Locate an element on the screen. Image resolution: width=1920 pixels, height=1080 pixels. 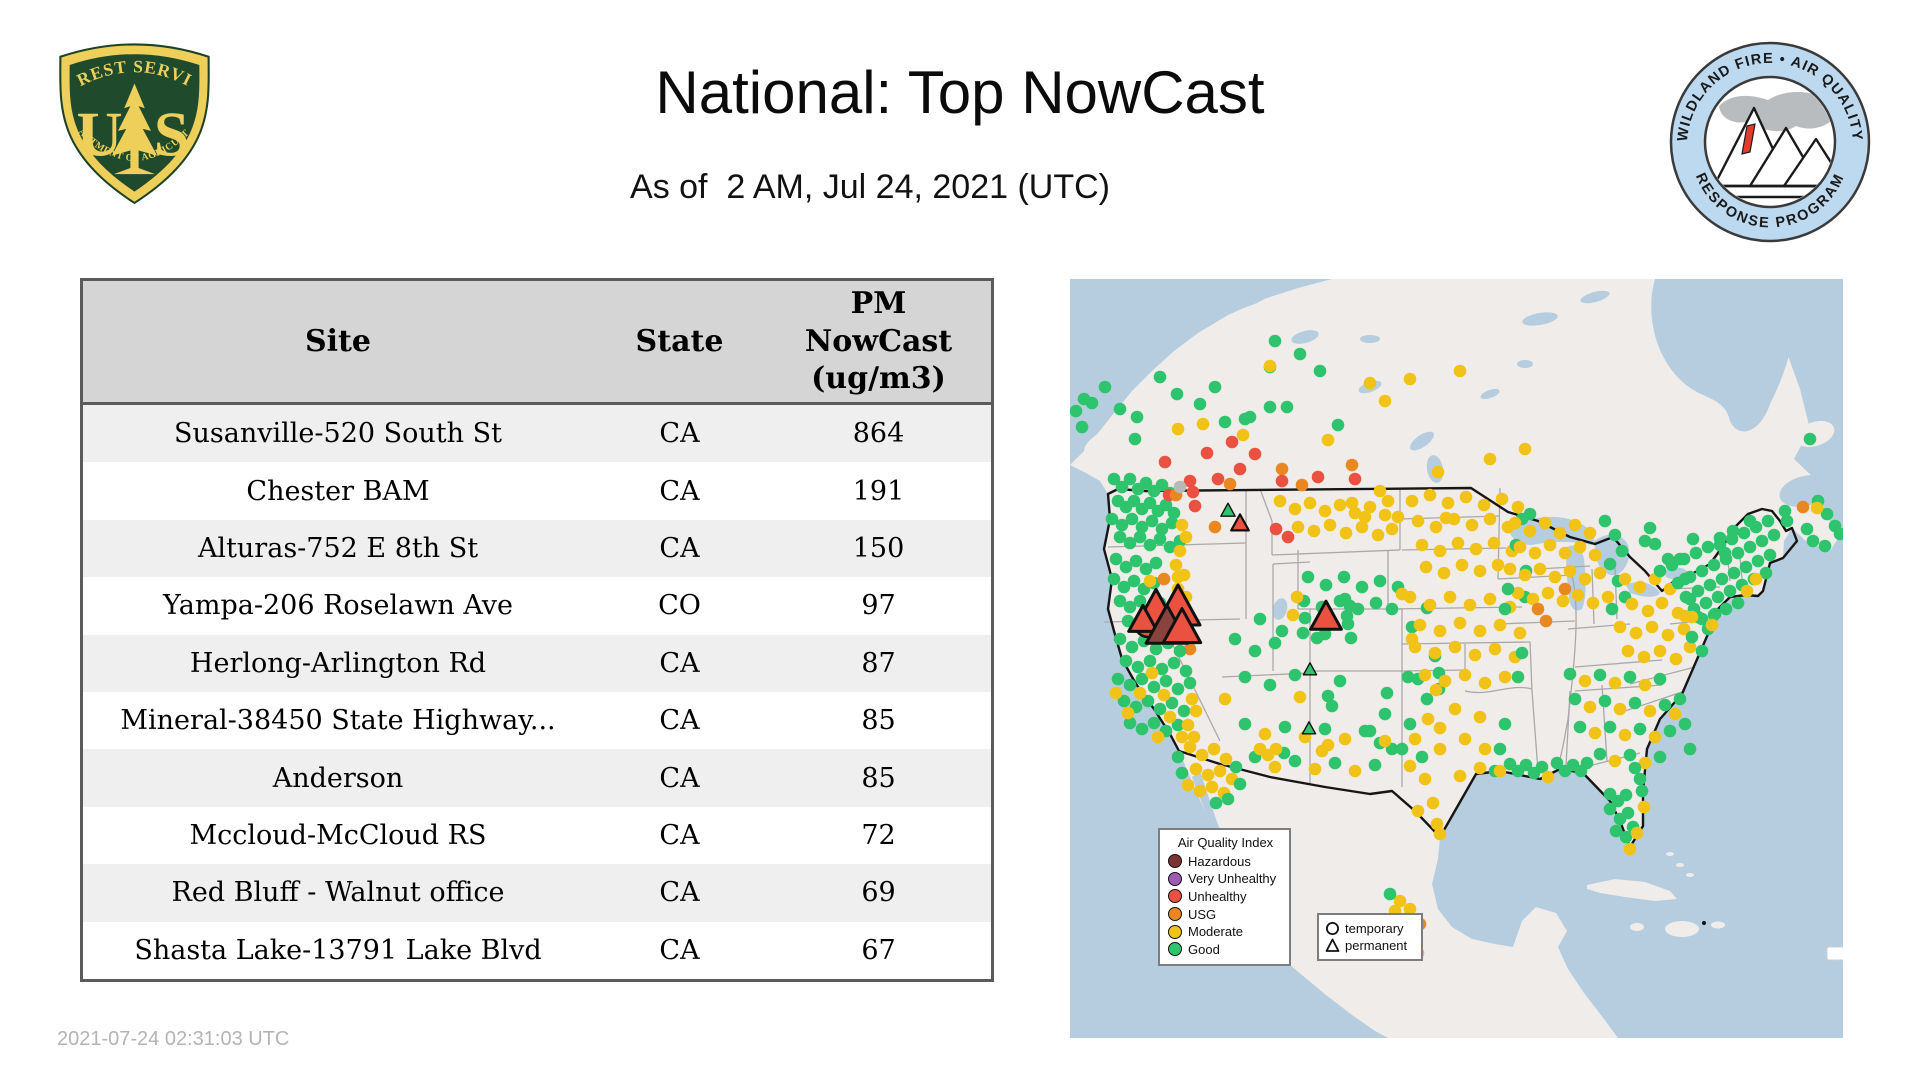
flame-icon is located at coordinates (1748, 139).